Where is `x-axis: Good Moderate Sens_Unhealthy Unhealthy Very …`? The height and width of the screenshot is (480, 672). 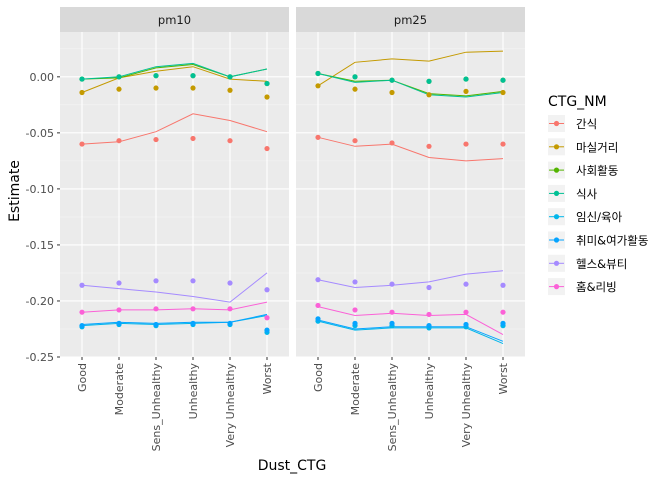 x-axis: Good Moderate Sens_Unhealthy Unhealthy Very … is located at coordinates (293, 404).